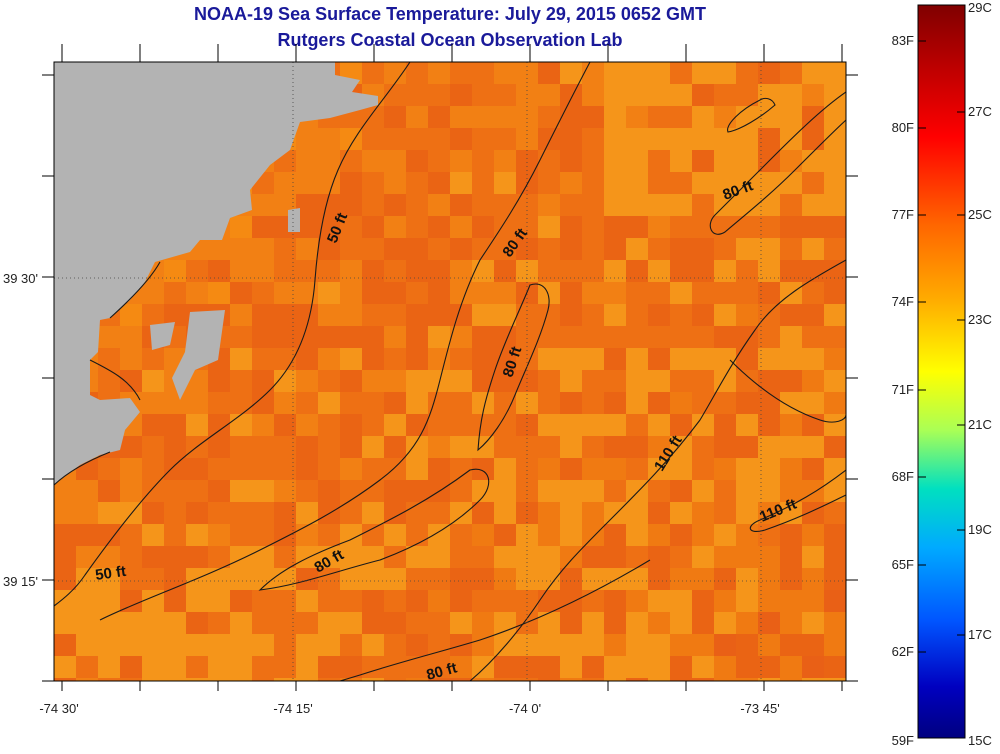  What do you see at coordinates (513, 367) in the screenshot?
I see `contour-80ft-loop` at bounding box center [513, 367].